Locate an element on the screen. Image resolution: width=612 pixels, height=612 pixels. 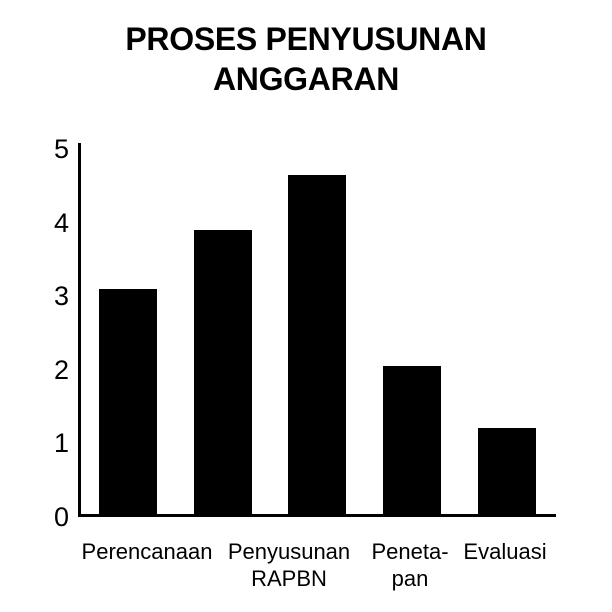
y-tick-label: 1 is located at coordinates (61, 443).